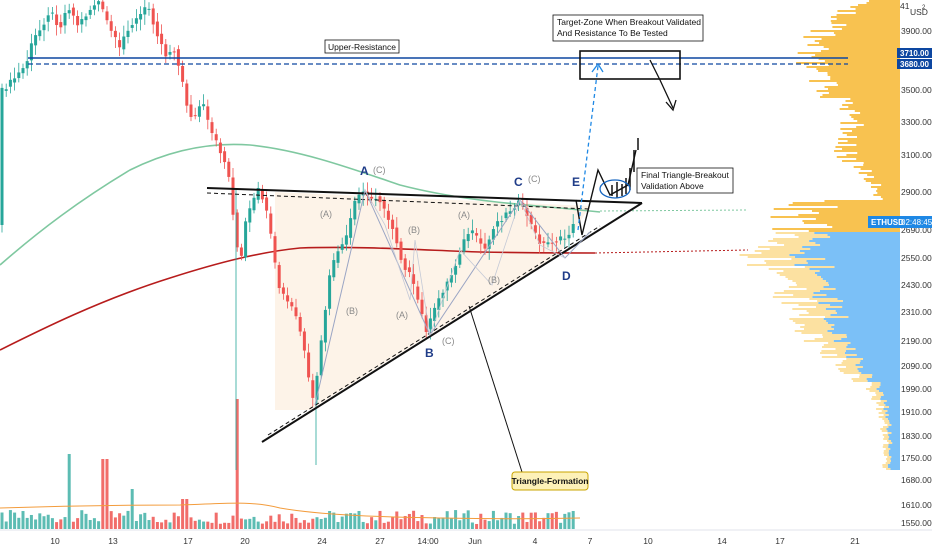  I want to click on wave-label-C: C, so click(518, 182).